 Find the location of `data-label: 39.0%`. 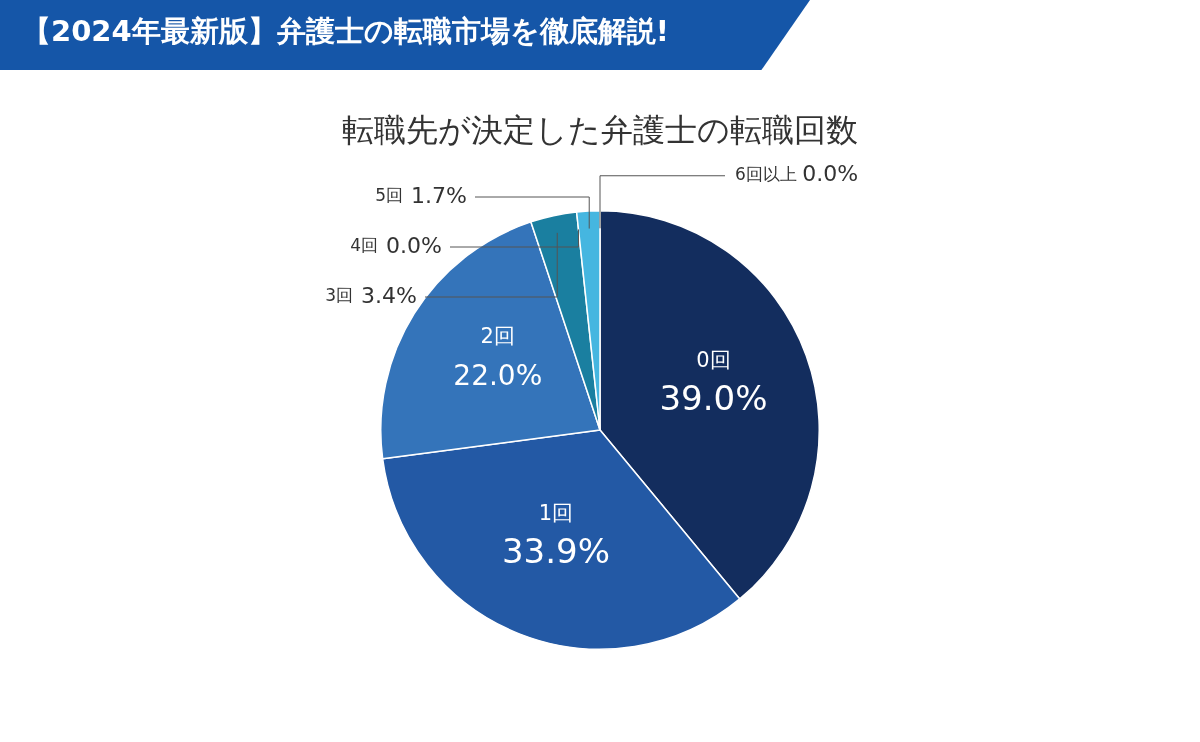

data-label: 39.0% is located at coordinates (713, 397).